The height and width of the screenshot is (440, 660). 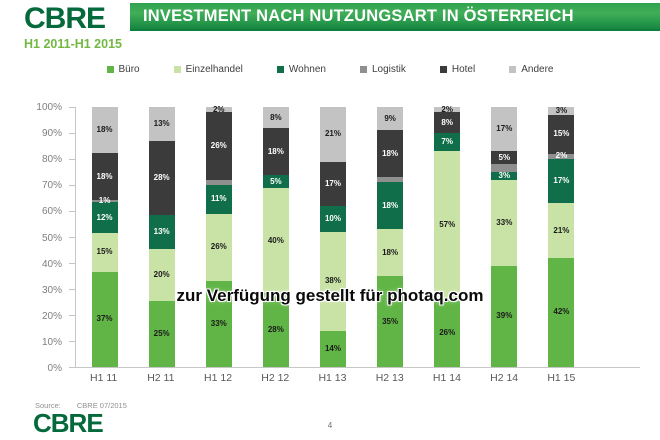 I want to click on segment-einzelhandel-h2-13: 18%, so click(x=390, y=252).